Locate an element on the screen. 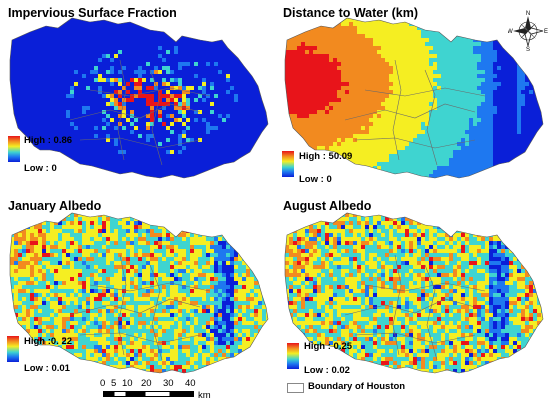  scale-tick-label: 20 is located at coordinates (146, 383).